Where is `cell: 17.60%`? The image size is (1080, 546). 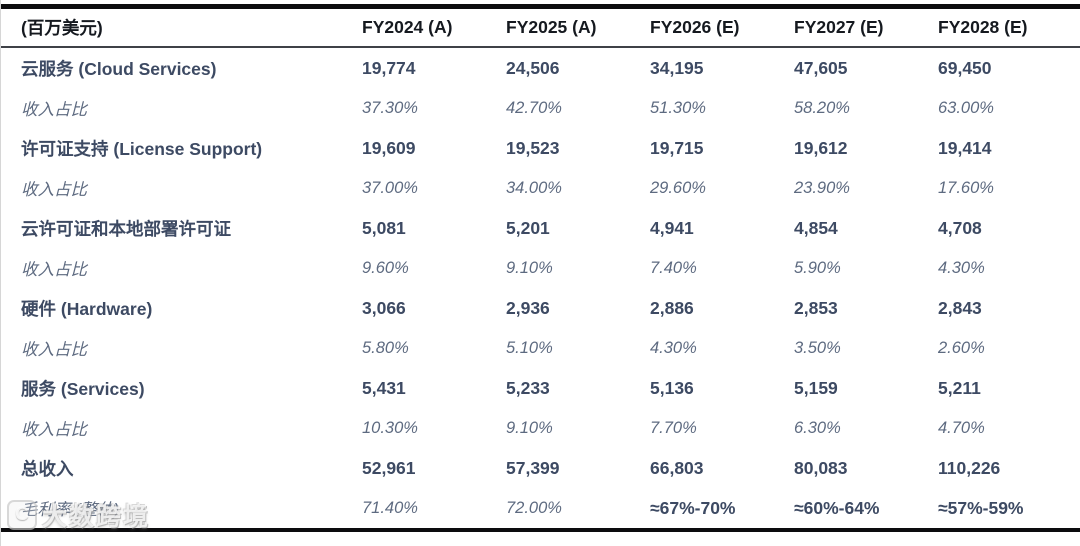
cell: 17.60% is located at coordinates (966, 187).